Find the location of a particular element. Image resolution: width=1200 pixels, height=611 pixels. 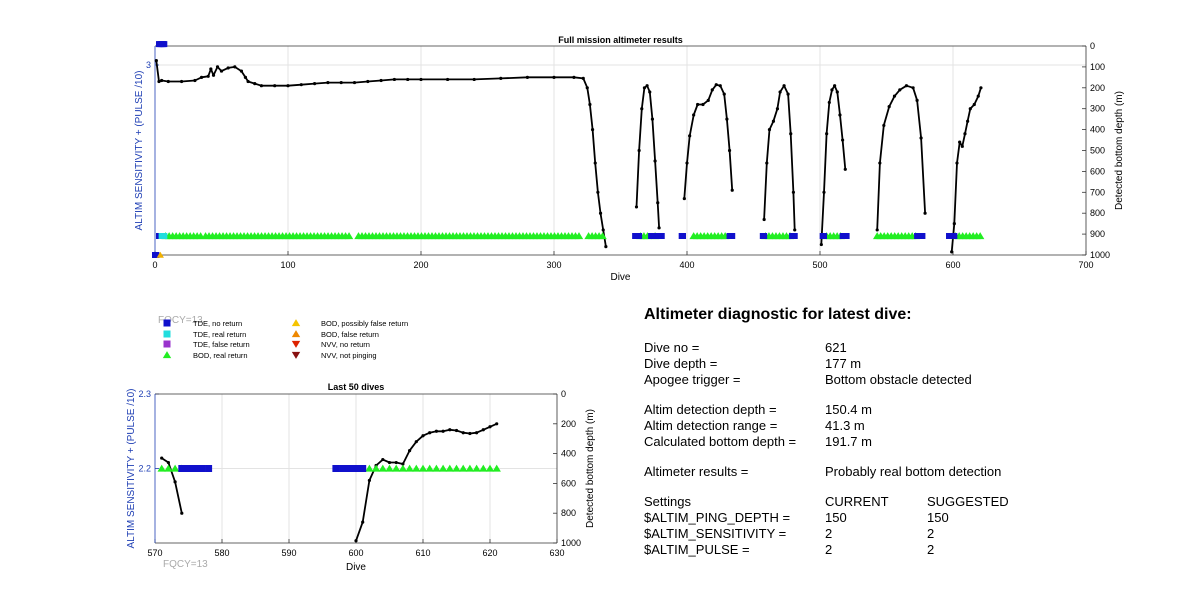

full-mission-x-tick-label: 200 is located at coordinates (420, 265).